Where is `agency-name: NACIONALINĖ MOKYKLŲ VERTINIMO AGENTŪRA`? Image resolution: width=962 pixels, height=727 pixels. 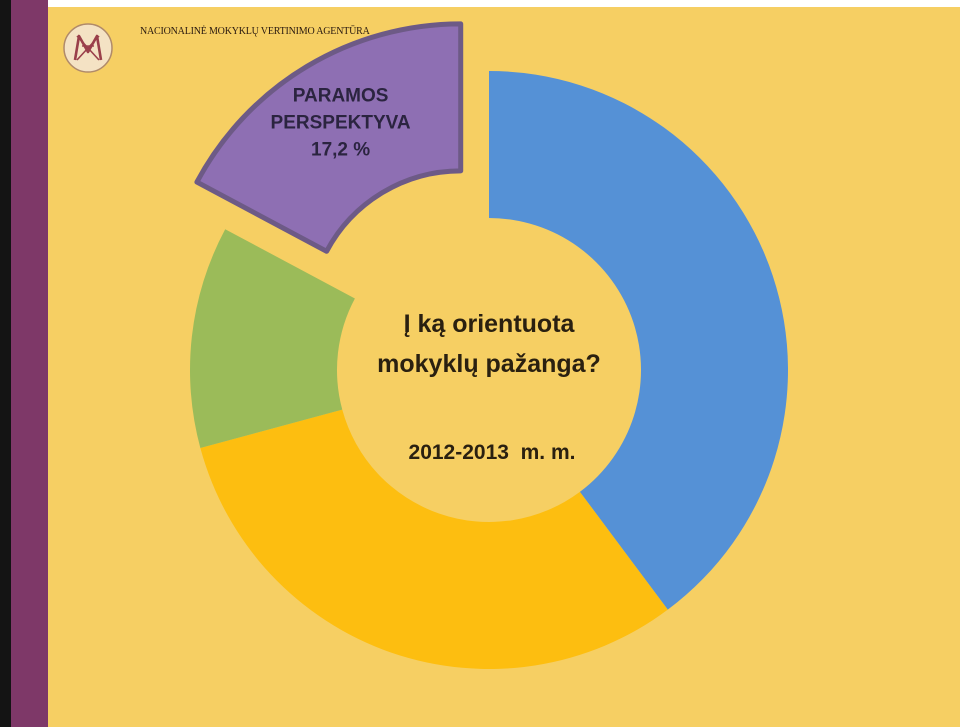
agency-name: NACIONALINĖ MOKYKLŲ VERTINIMO AGENTŪRA is located at coordinates (255, 31).